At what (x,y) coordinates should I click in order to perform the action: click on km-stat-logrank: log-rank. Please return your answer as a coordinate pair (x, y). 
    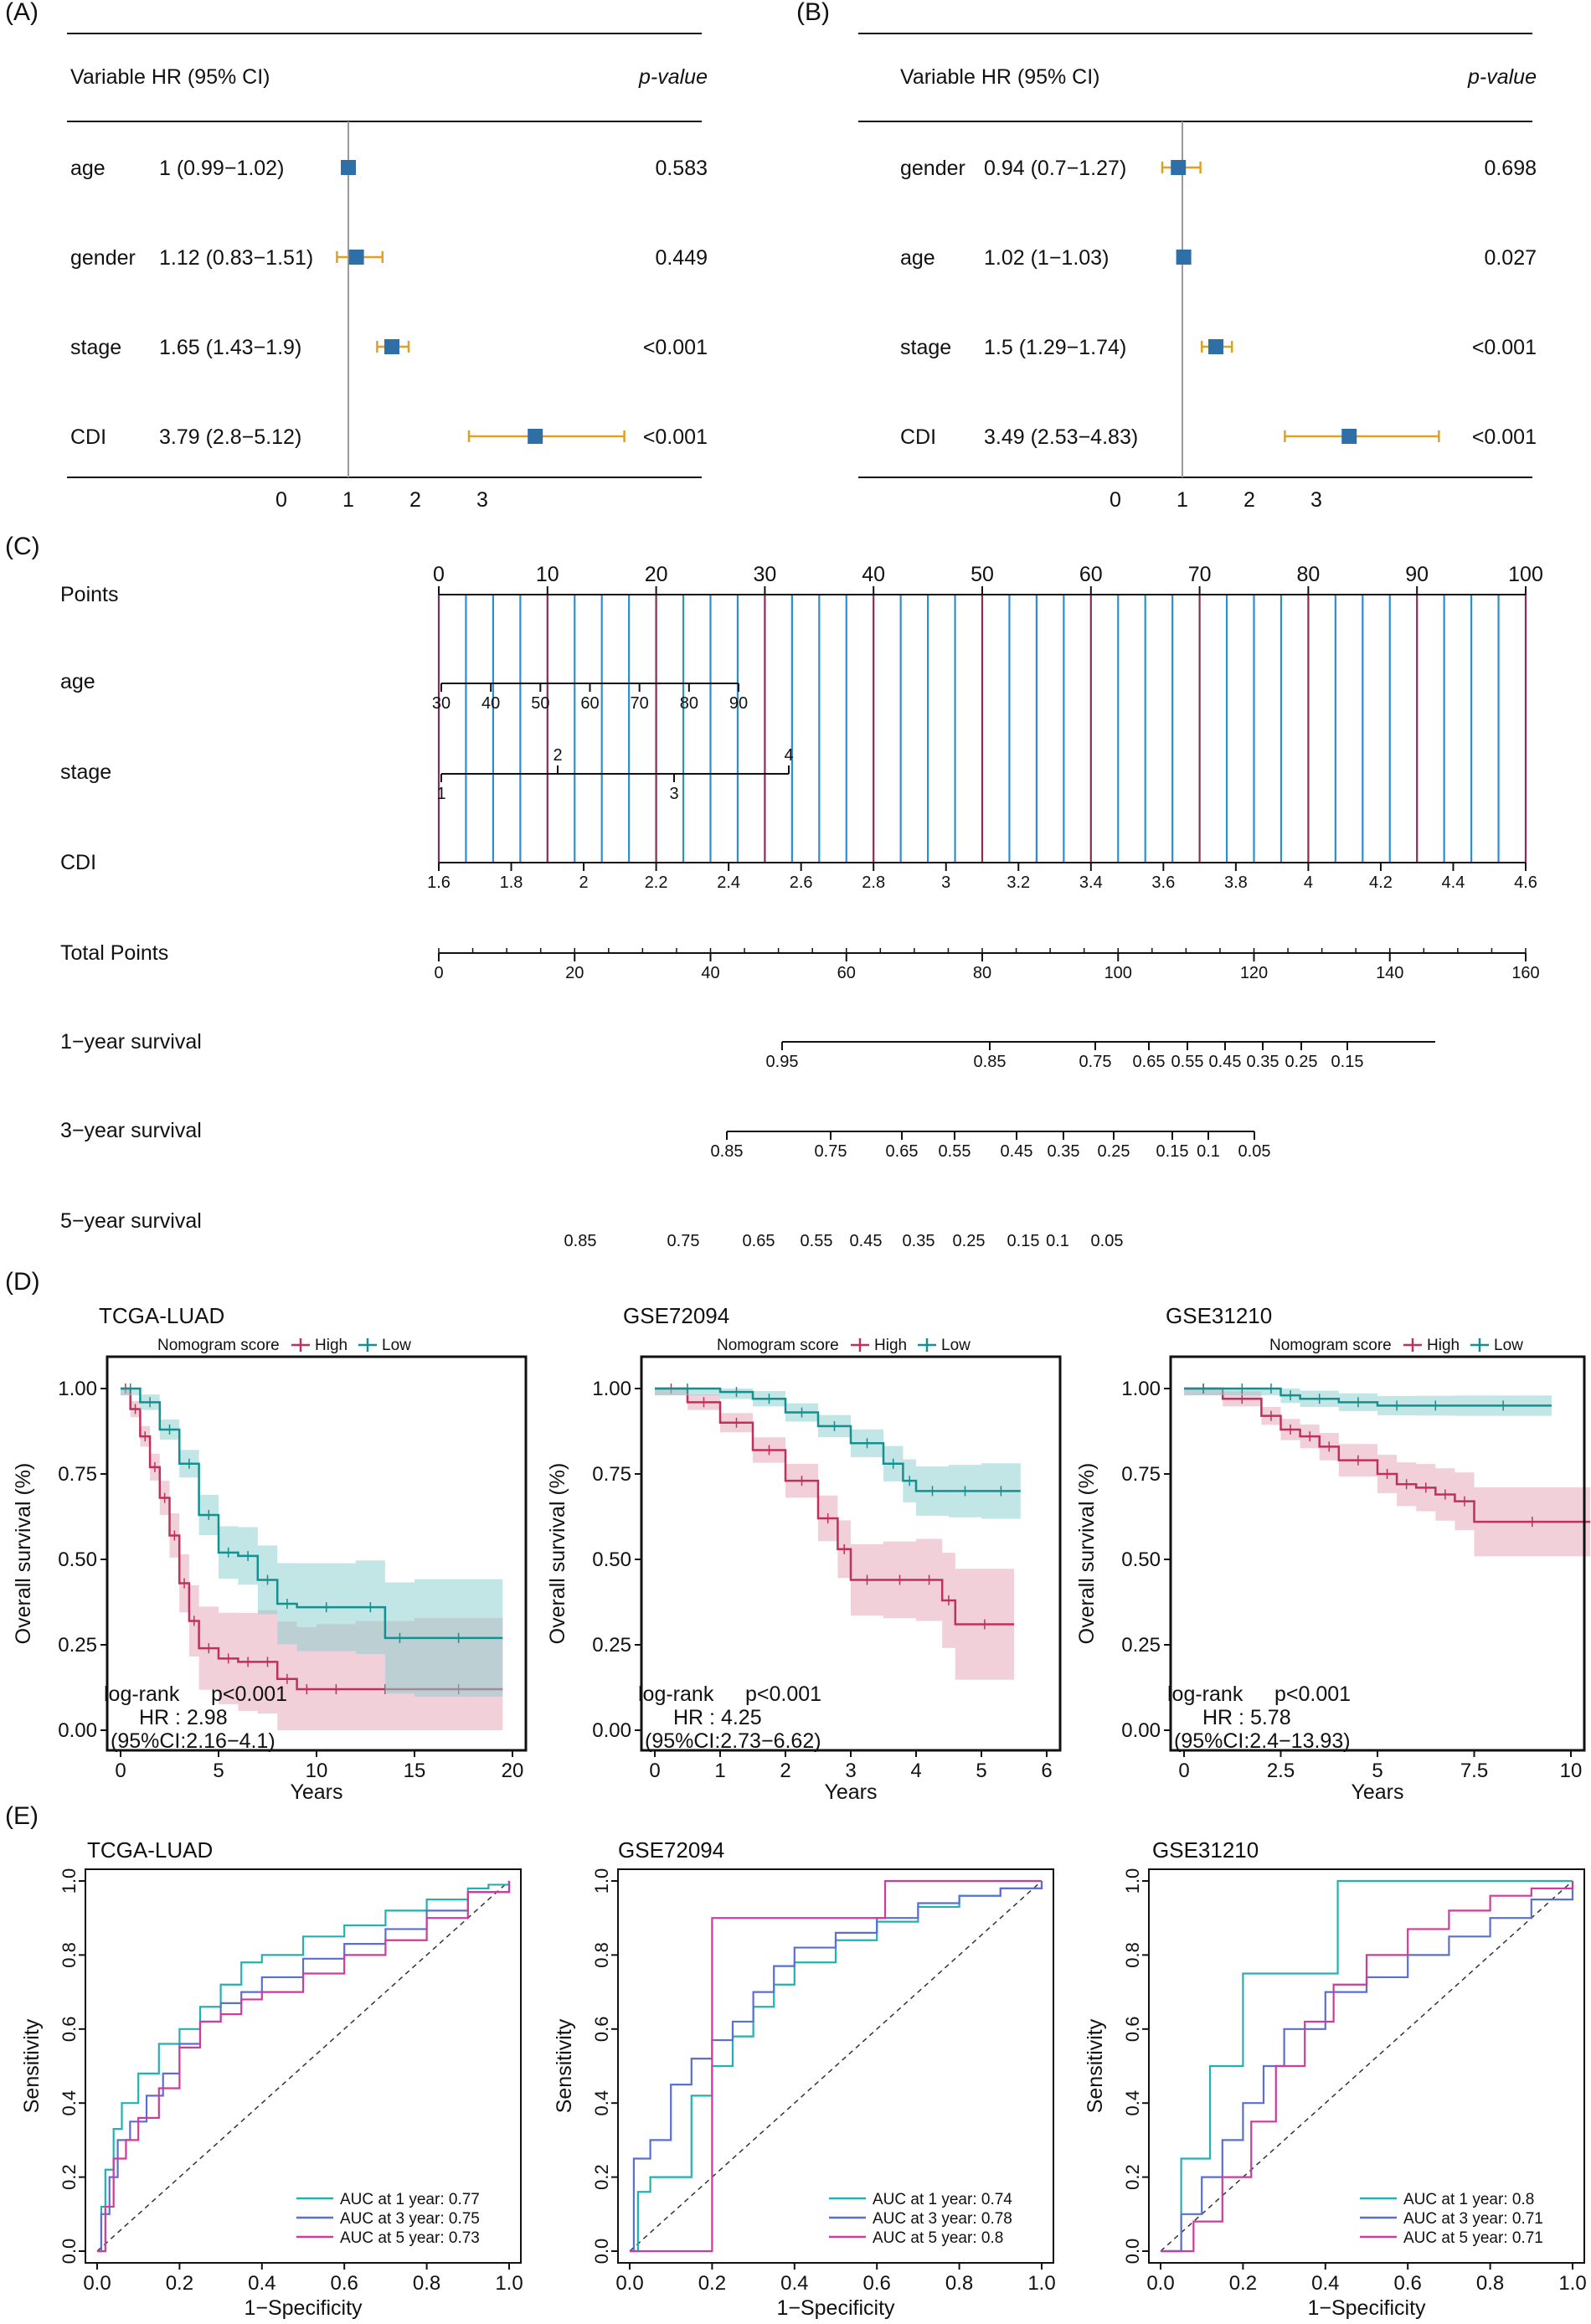
    Looking at the image, I should click on (142, 1694).